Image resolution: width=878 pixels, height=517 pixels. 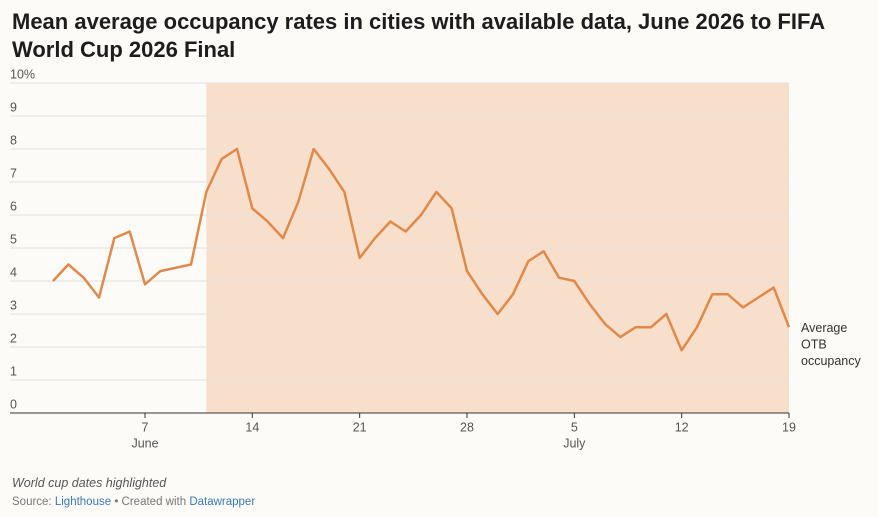 I want to click on credit-link: Datawrapper, so click(x=222, y=502).